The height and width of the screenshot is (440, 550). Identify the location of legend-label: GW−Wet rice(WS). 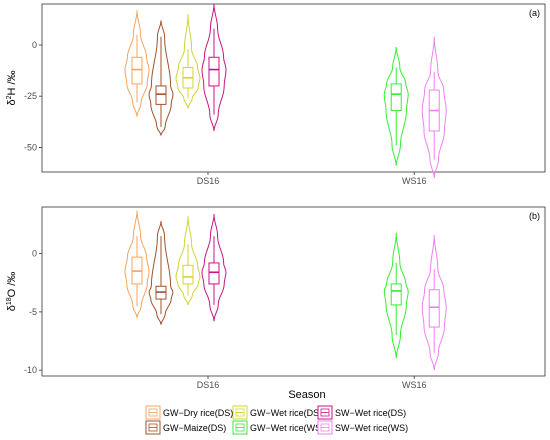
(287, 428).